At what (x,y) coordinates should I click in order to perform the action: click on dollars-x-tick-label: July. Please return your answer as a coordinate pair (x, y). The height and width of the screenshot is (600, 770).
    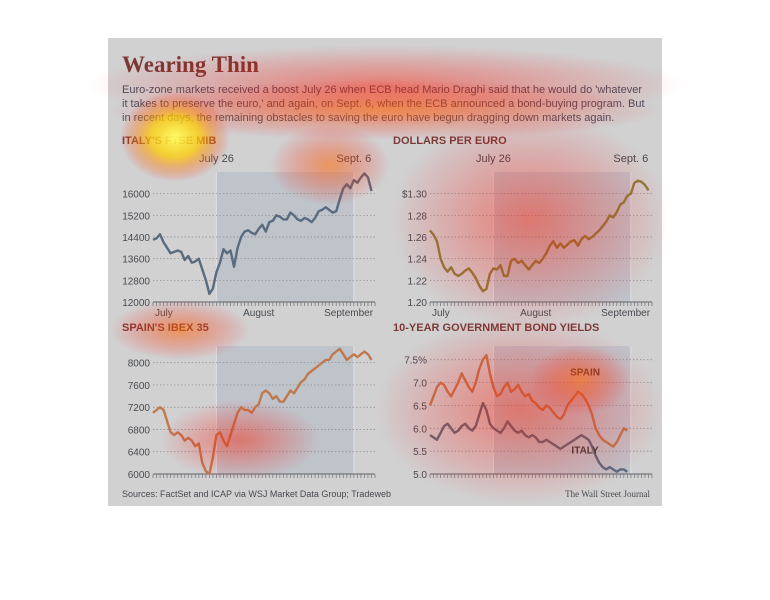
    Looking at the image, I should click on (441, 313).